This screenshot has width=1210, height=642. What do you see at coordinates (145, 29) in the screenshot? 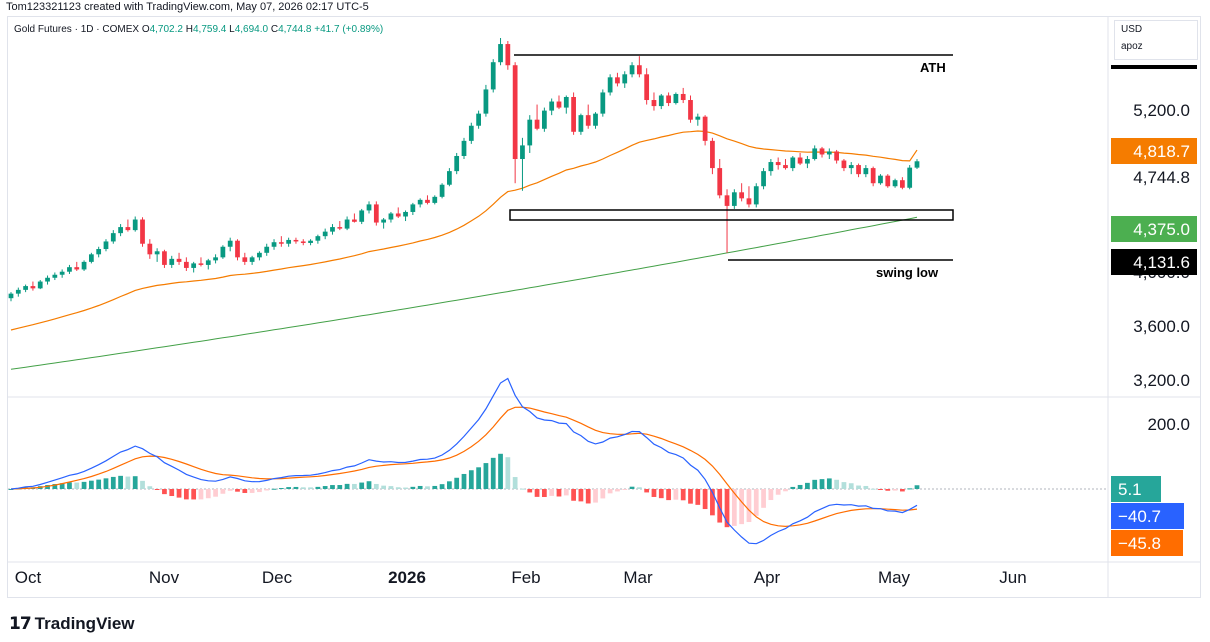
I see `open-label: O` at bounding box center [145, 29].